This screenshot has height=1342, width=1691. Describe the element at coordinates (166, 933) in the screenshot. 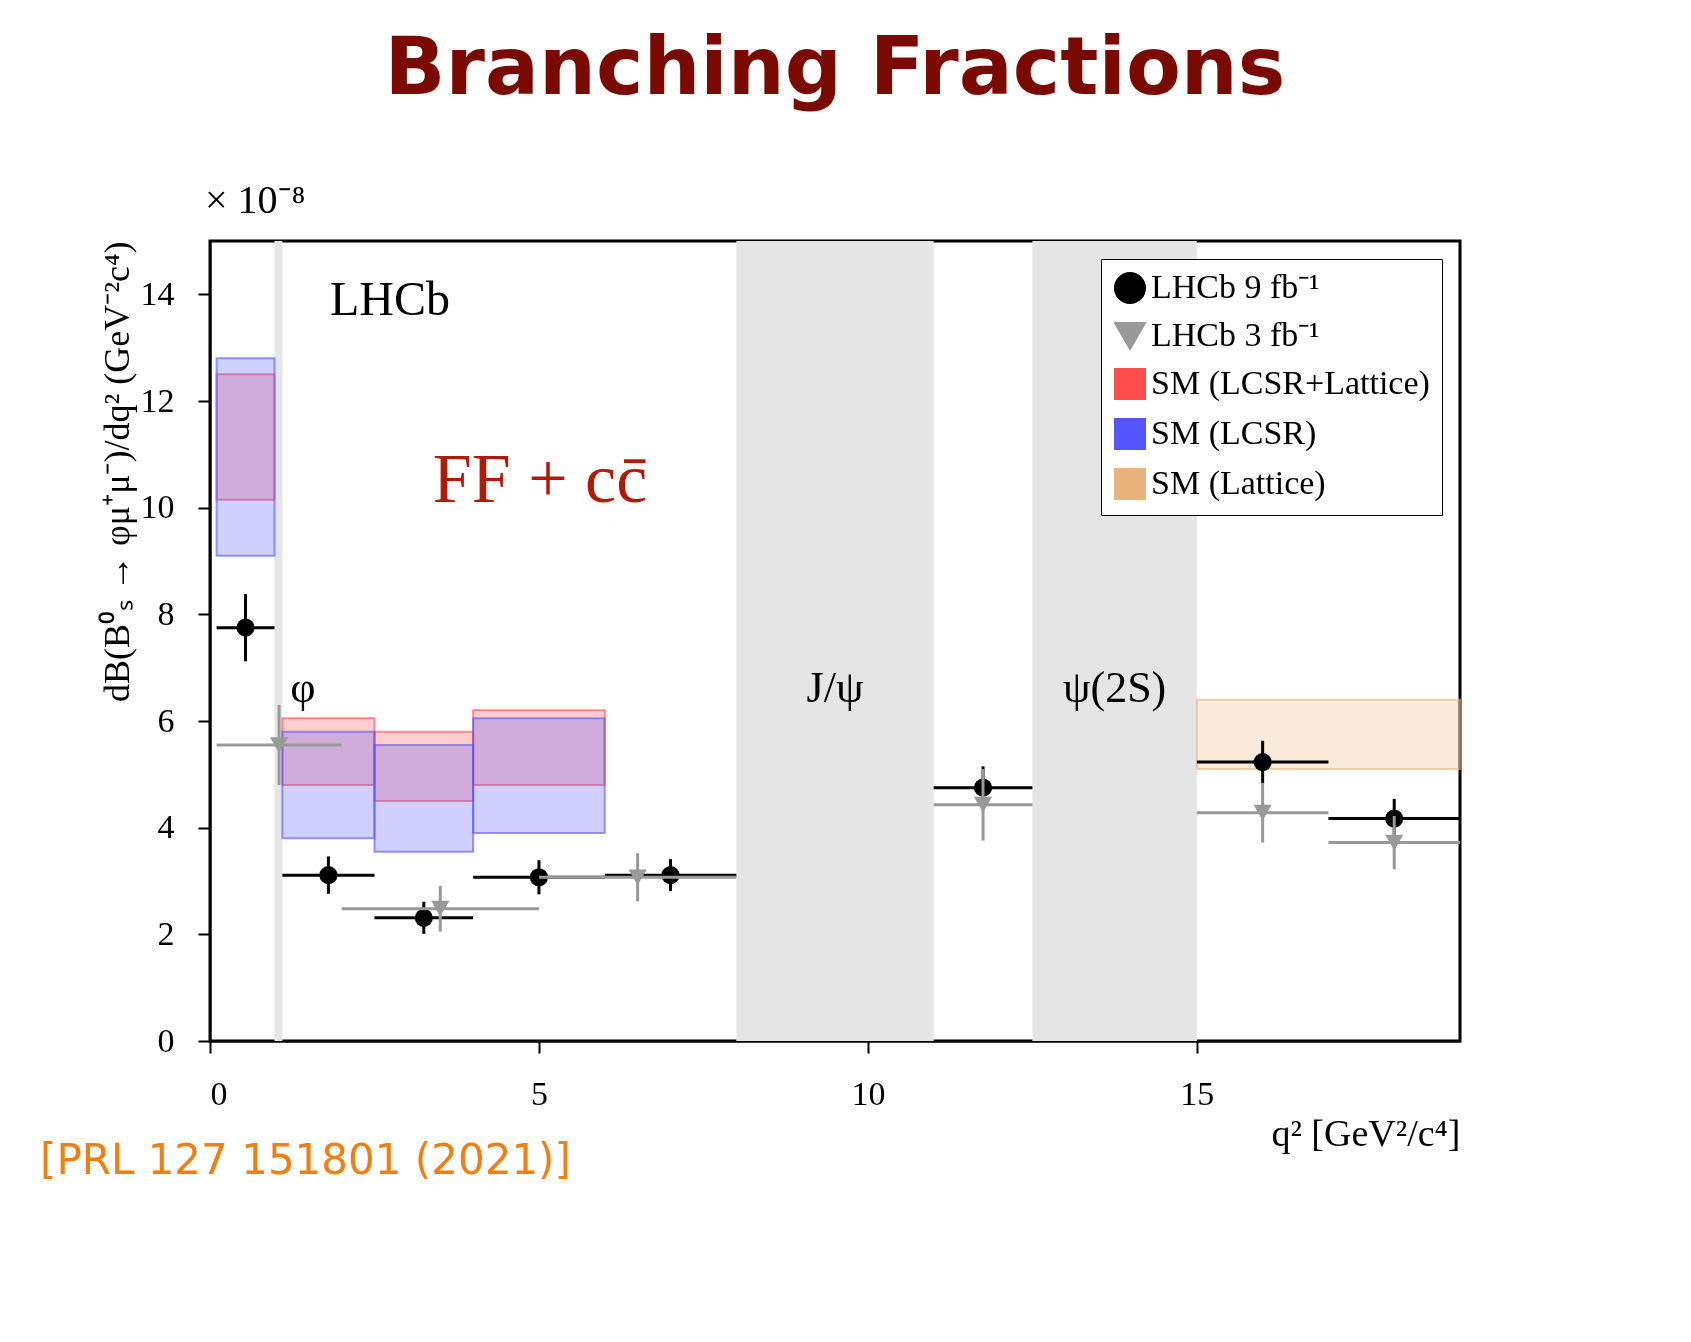

I see `y-tick-label: 2` at that location.